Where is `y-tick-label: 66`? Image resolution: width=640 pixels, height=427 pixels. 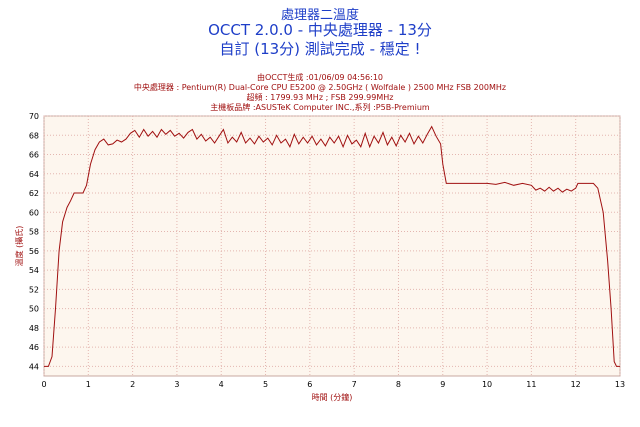
y-tick-label: 66 is located at coordinates (34, 155).